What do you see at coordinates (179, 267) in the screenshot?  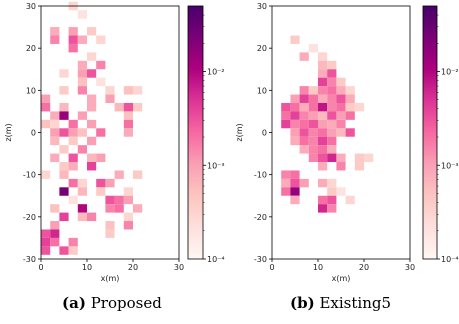 I see `x-tick-label: 30` at bounding box center [179, 267].